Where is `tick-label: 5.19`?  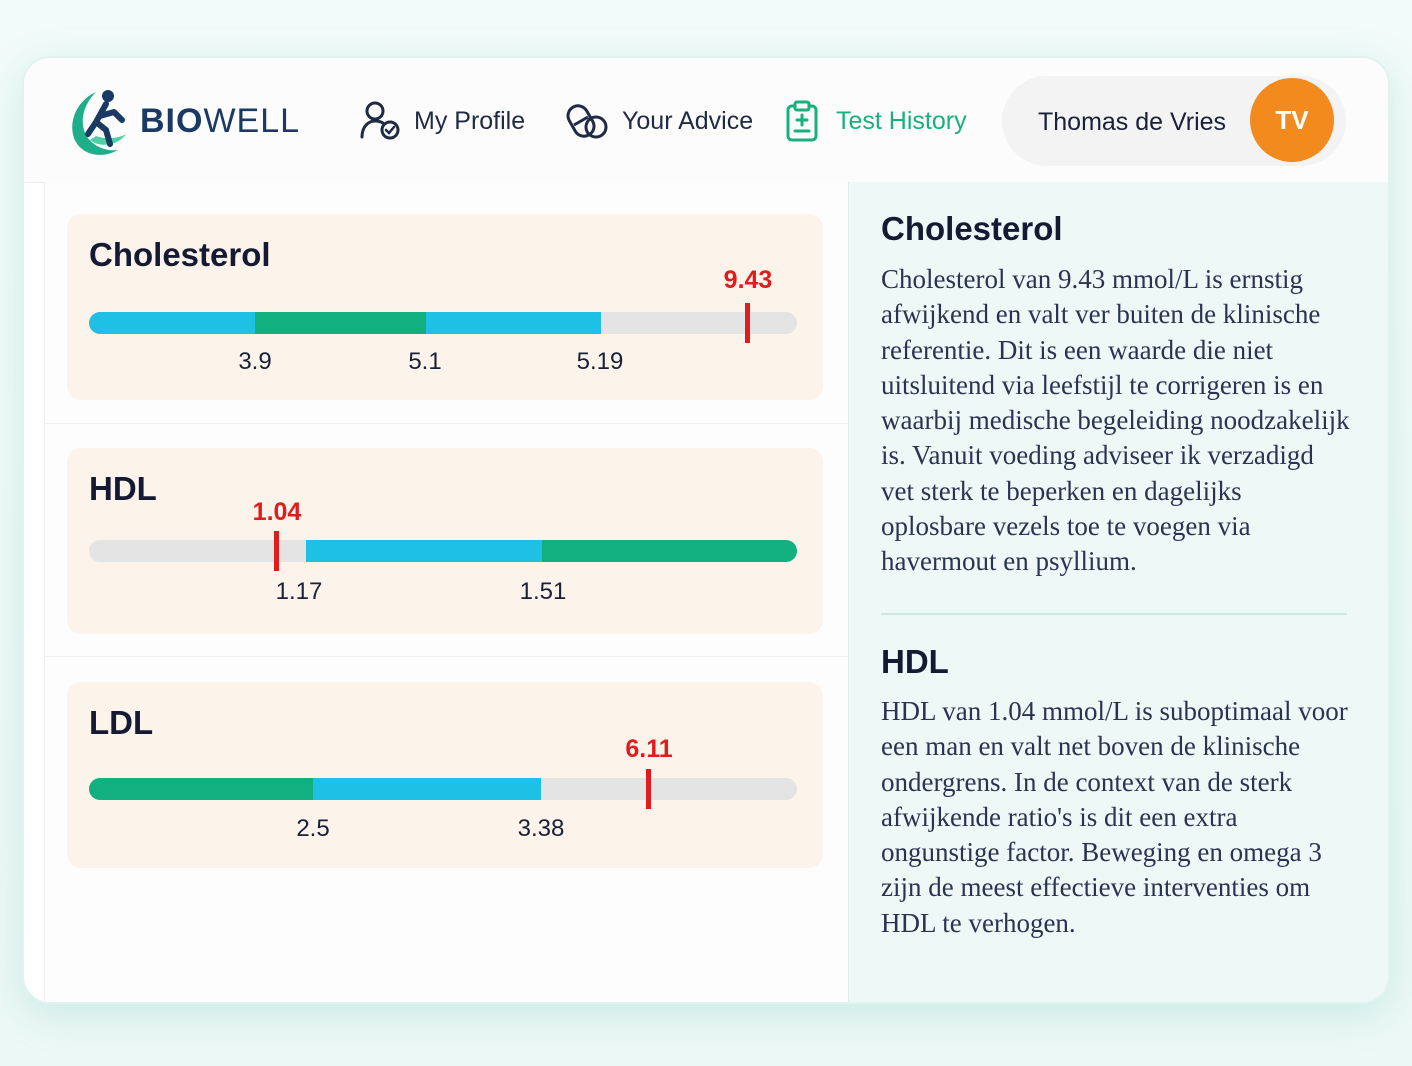 tick-label: 5.19 is located at coordinates (600, 361).